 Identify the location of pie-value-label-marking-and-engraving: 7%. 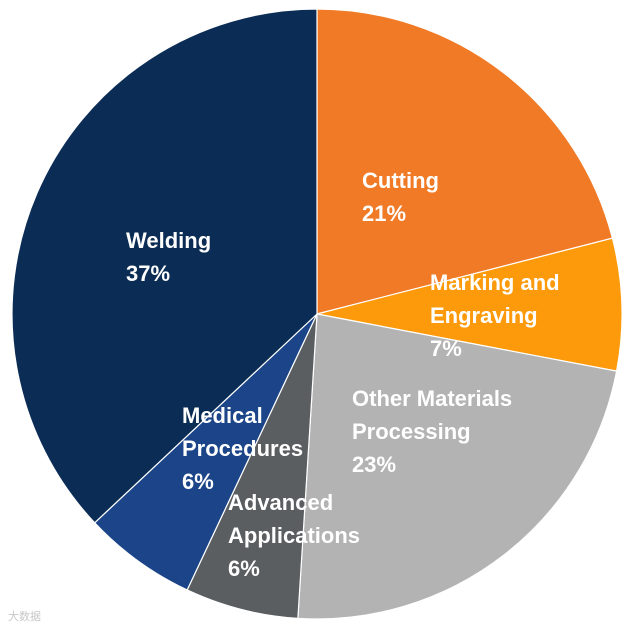
(446, 348).